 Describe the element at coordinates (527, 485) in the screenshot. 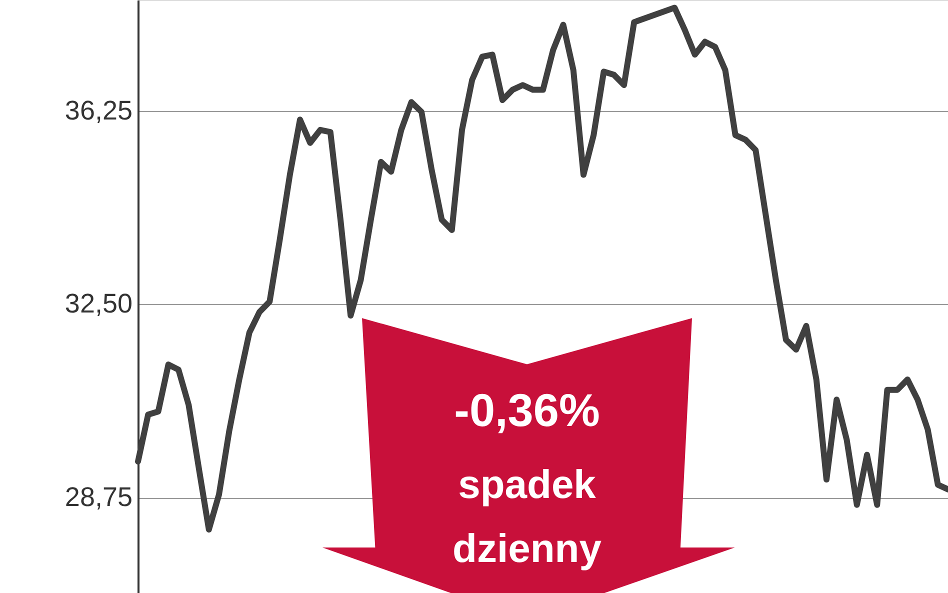

I see `annotation: spadek` at that location.